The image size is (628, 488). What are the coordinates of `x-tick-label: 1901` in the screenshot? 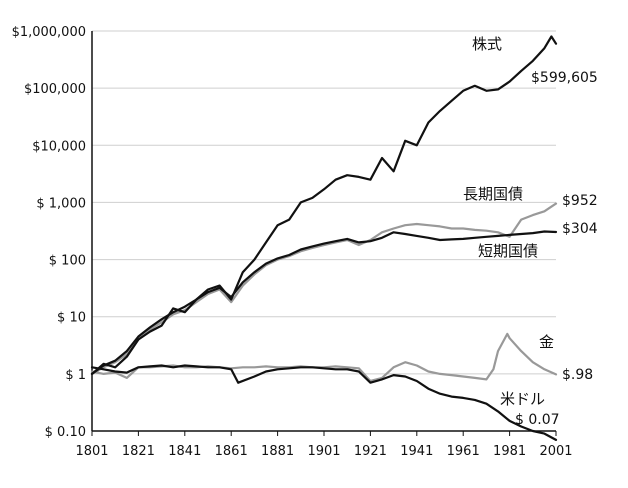 It's located at (323, 451).